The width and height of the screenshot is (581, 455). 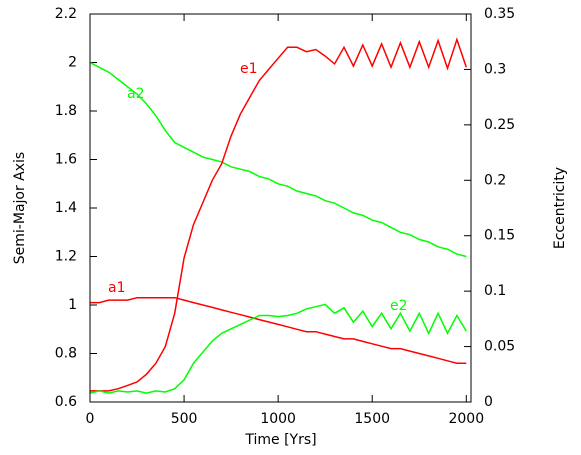 I want to click on y-tick-label: 2.2, so click(x=66, y=14).